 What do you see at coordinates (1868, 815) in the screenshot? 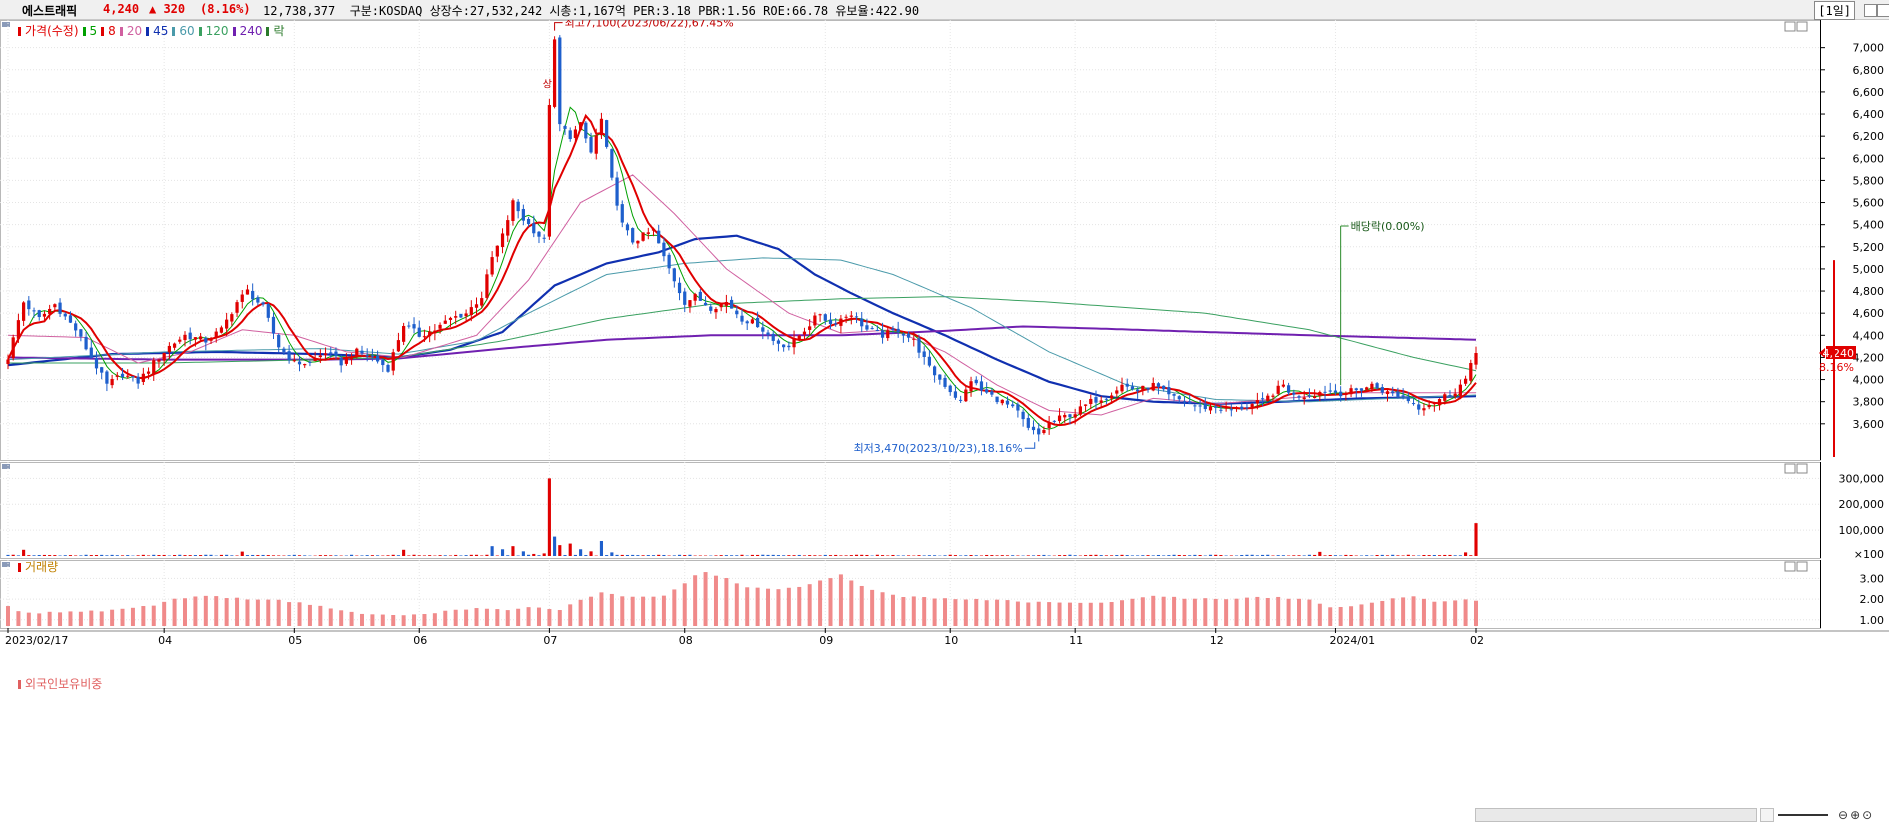
I see `zoom-reset-icon: ⊙` at bounding box center [1868, 815].